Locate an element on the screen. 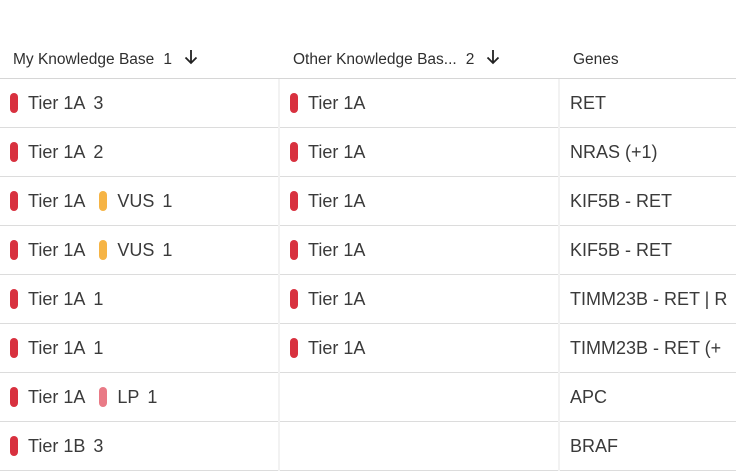  table-row: Tier 1A 1 Tier 1A TIMM23B - RET (+ is located at coordinates (368, 348).